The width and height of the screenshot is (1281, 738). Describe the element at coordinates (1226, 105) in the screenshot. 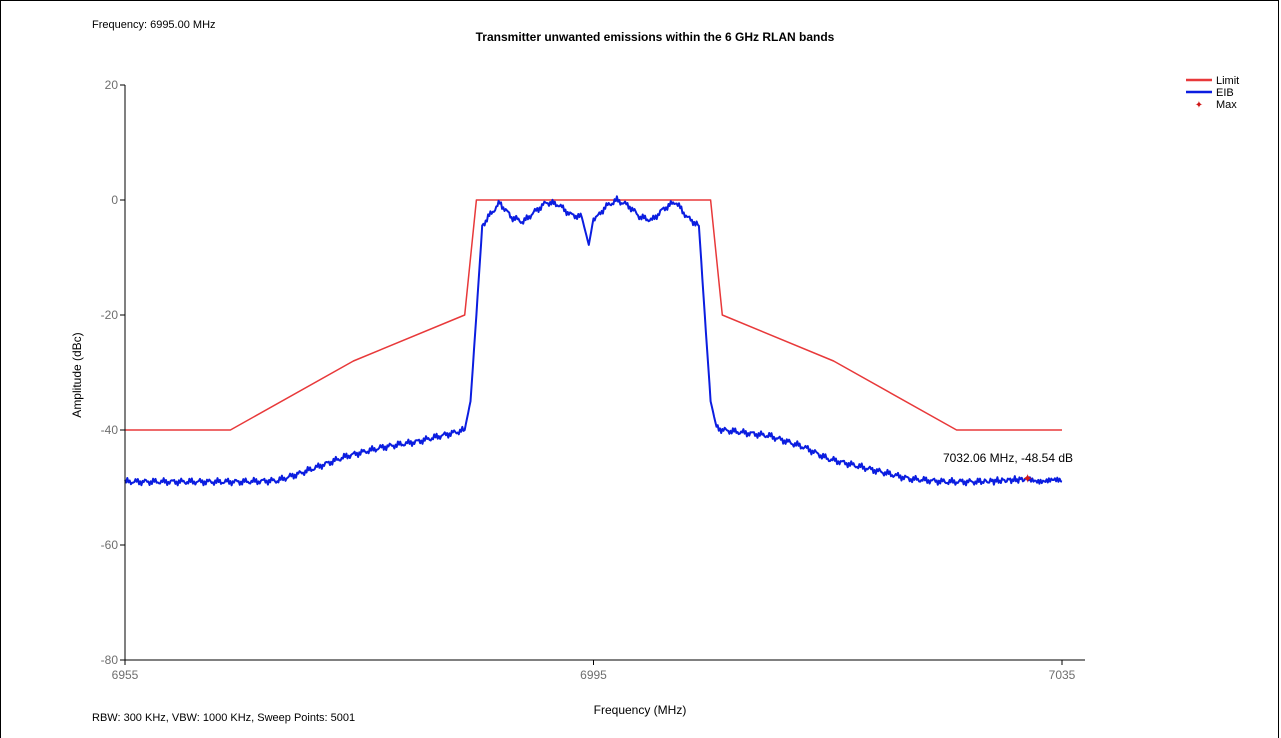

I see `legend-label: Max` at that location.